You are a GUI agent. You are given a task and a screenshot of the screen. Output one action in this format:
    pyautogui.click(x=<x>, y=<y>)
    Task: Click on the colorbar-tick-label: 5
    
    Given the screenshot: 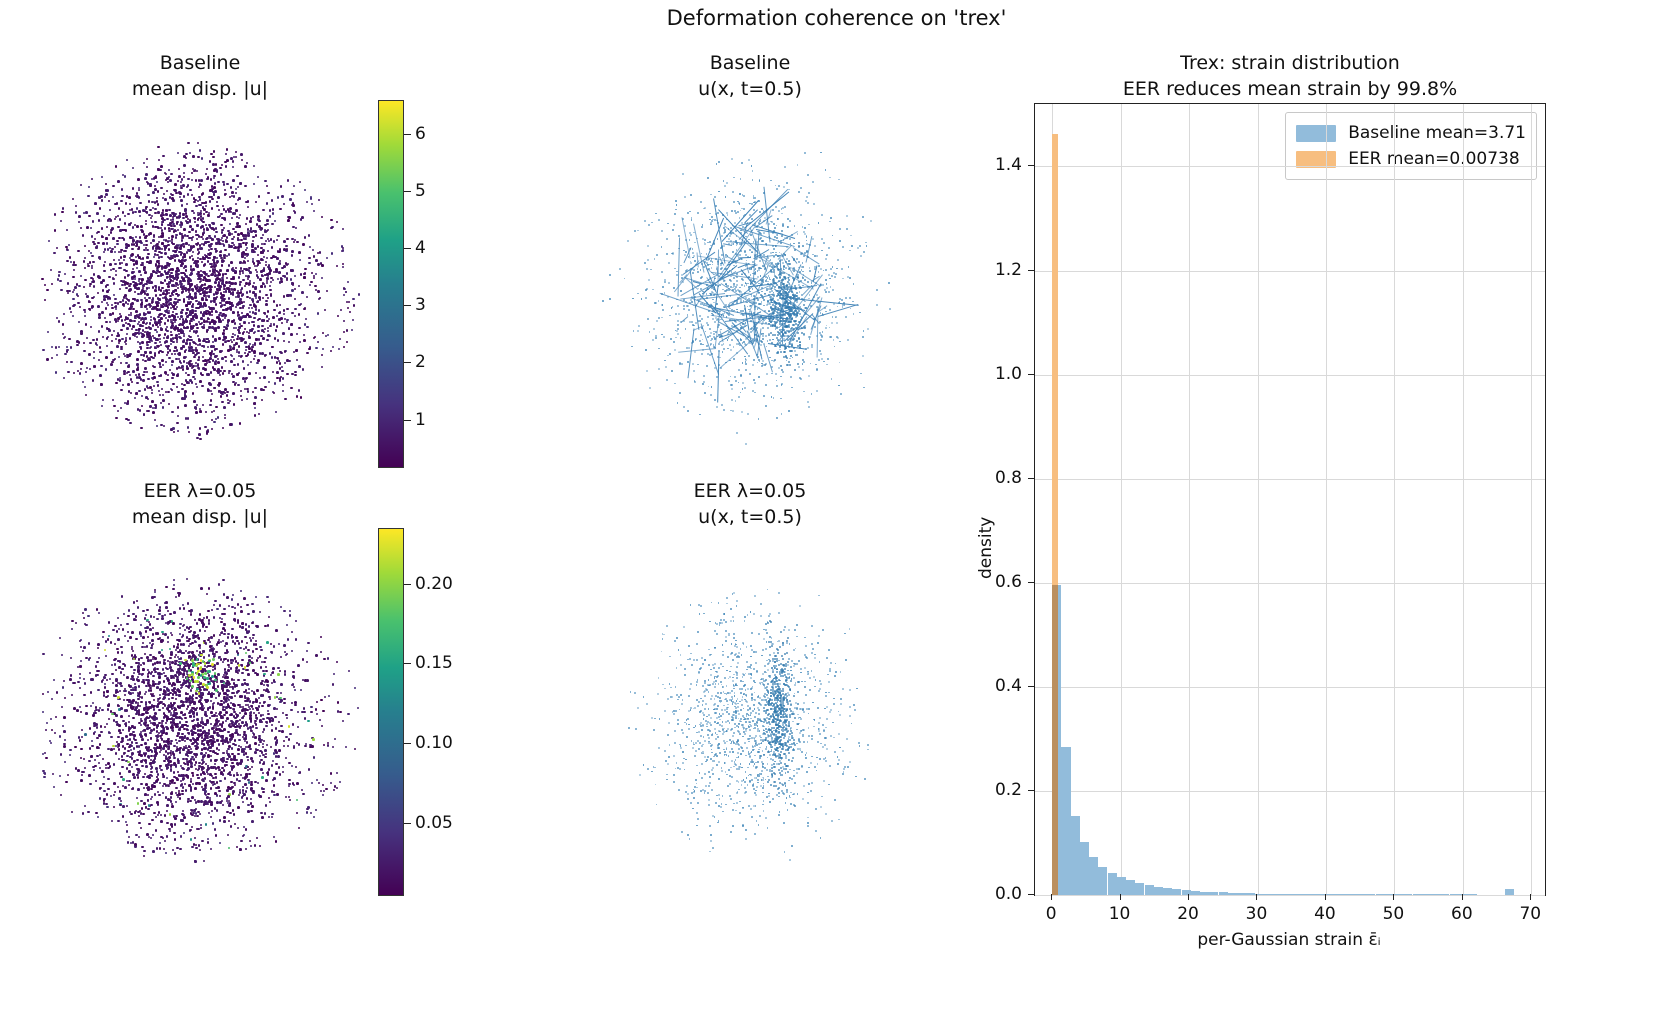 What is the action you would take?
    pyautogui.click(x=420, y=191)
    